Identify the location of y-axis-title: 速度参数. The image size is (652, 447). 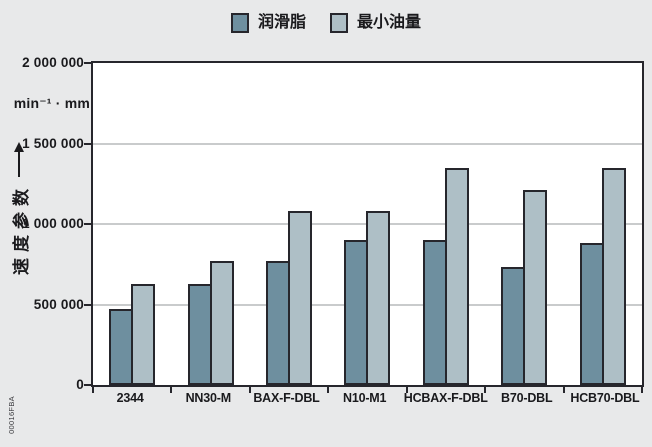
(19, 213).